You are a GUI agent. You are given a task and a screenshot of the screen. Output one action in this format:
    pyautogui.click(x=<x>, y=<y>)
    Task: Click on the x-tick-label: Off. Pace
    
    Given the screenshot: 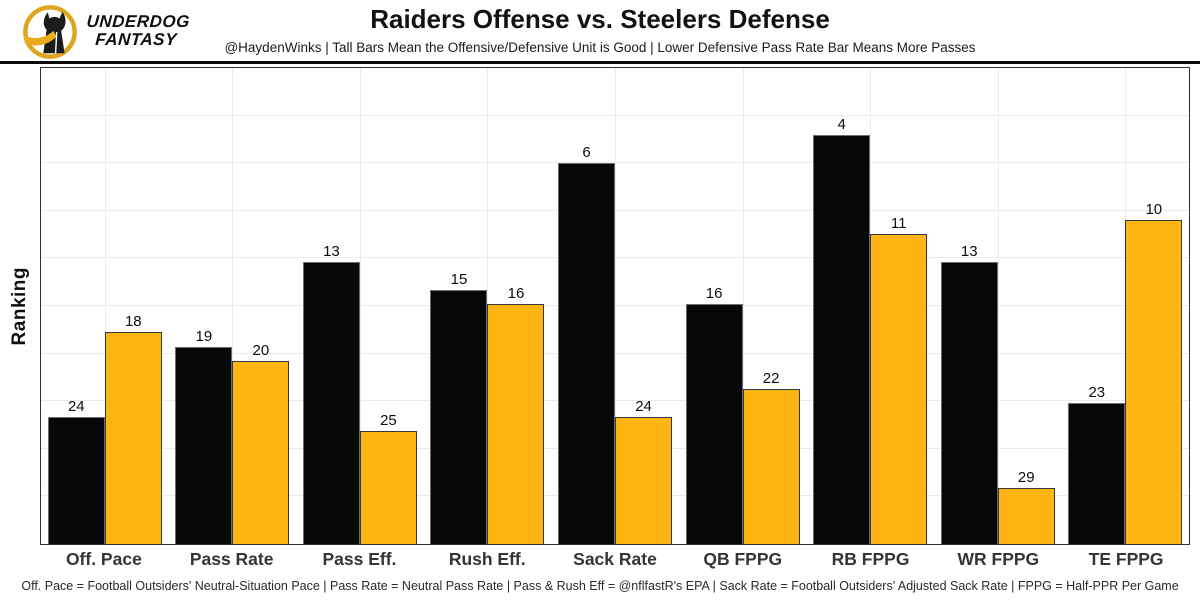 What is the action you would take?
    pyautogui.click(x=103, y=559)
    